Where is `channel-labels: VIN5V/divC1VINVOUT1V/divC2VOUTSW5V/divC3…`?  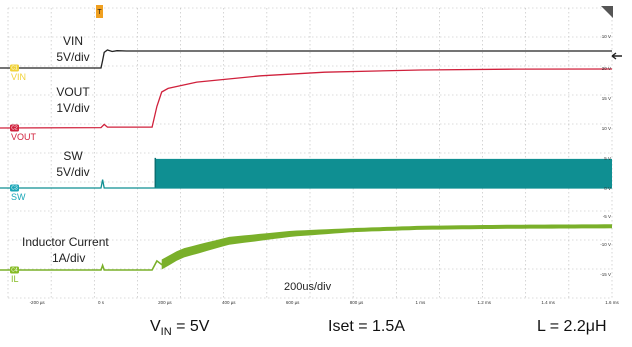 channel-labels: VIN5V/divC1VINVOUT1V/divC2VOUTSW5V/divC3… is located at coordinates (59, 159).